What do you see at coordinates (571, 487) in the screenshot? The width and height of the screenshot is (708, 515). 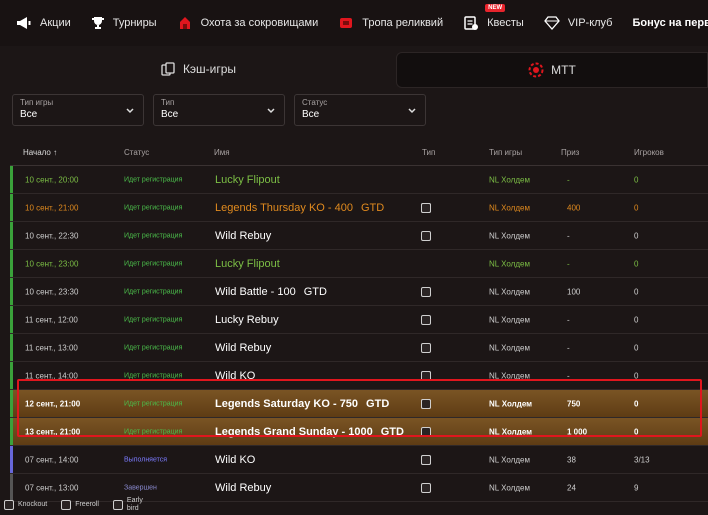 I see `cell-prize: 24` at bounding box center [571, 487].